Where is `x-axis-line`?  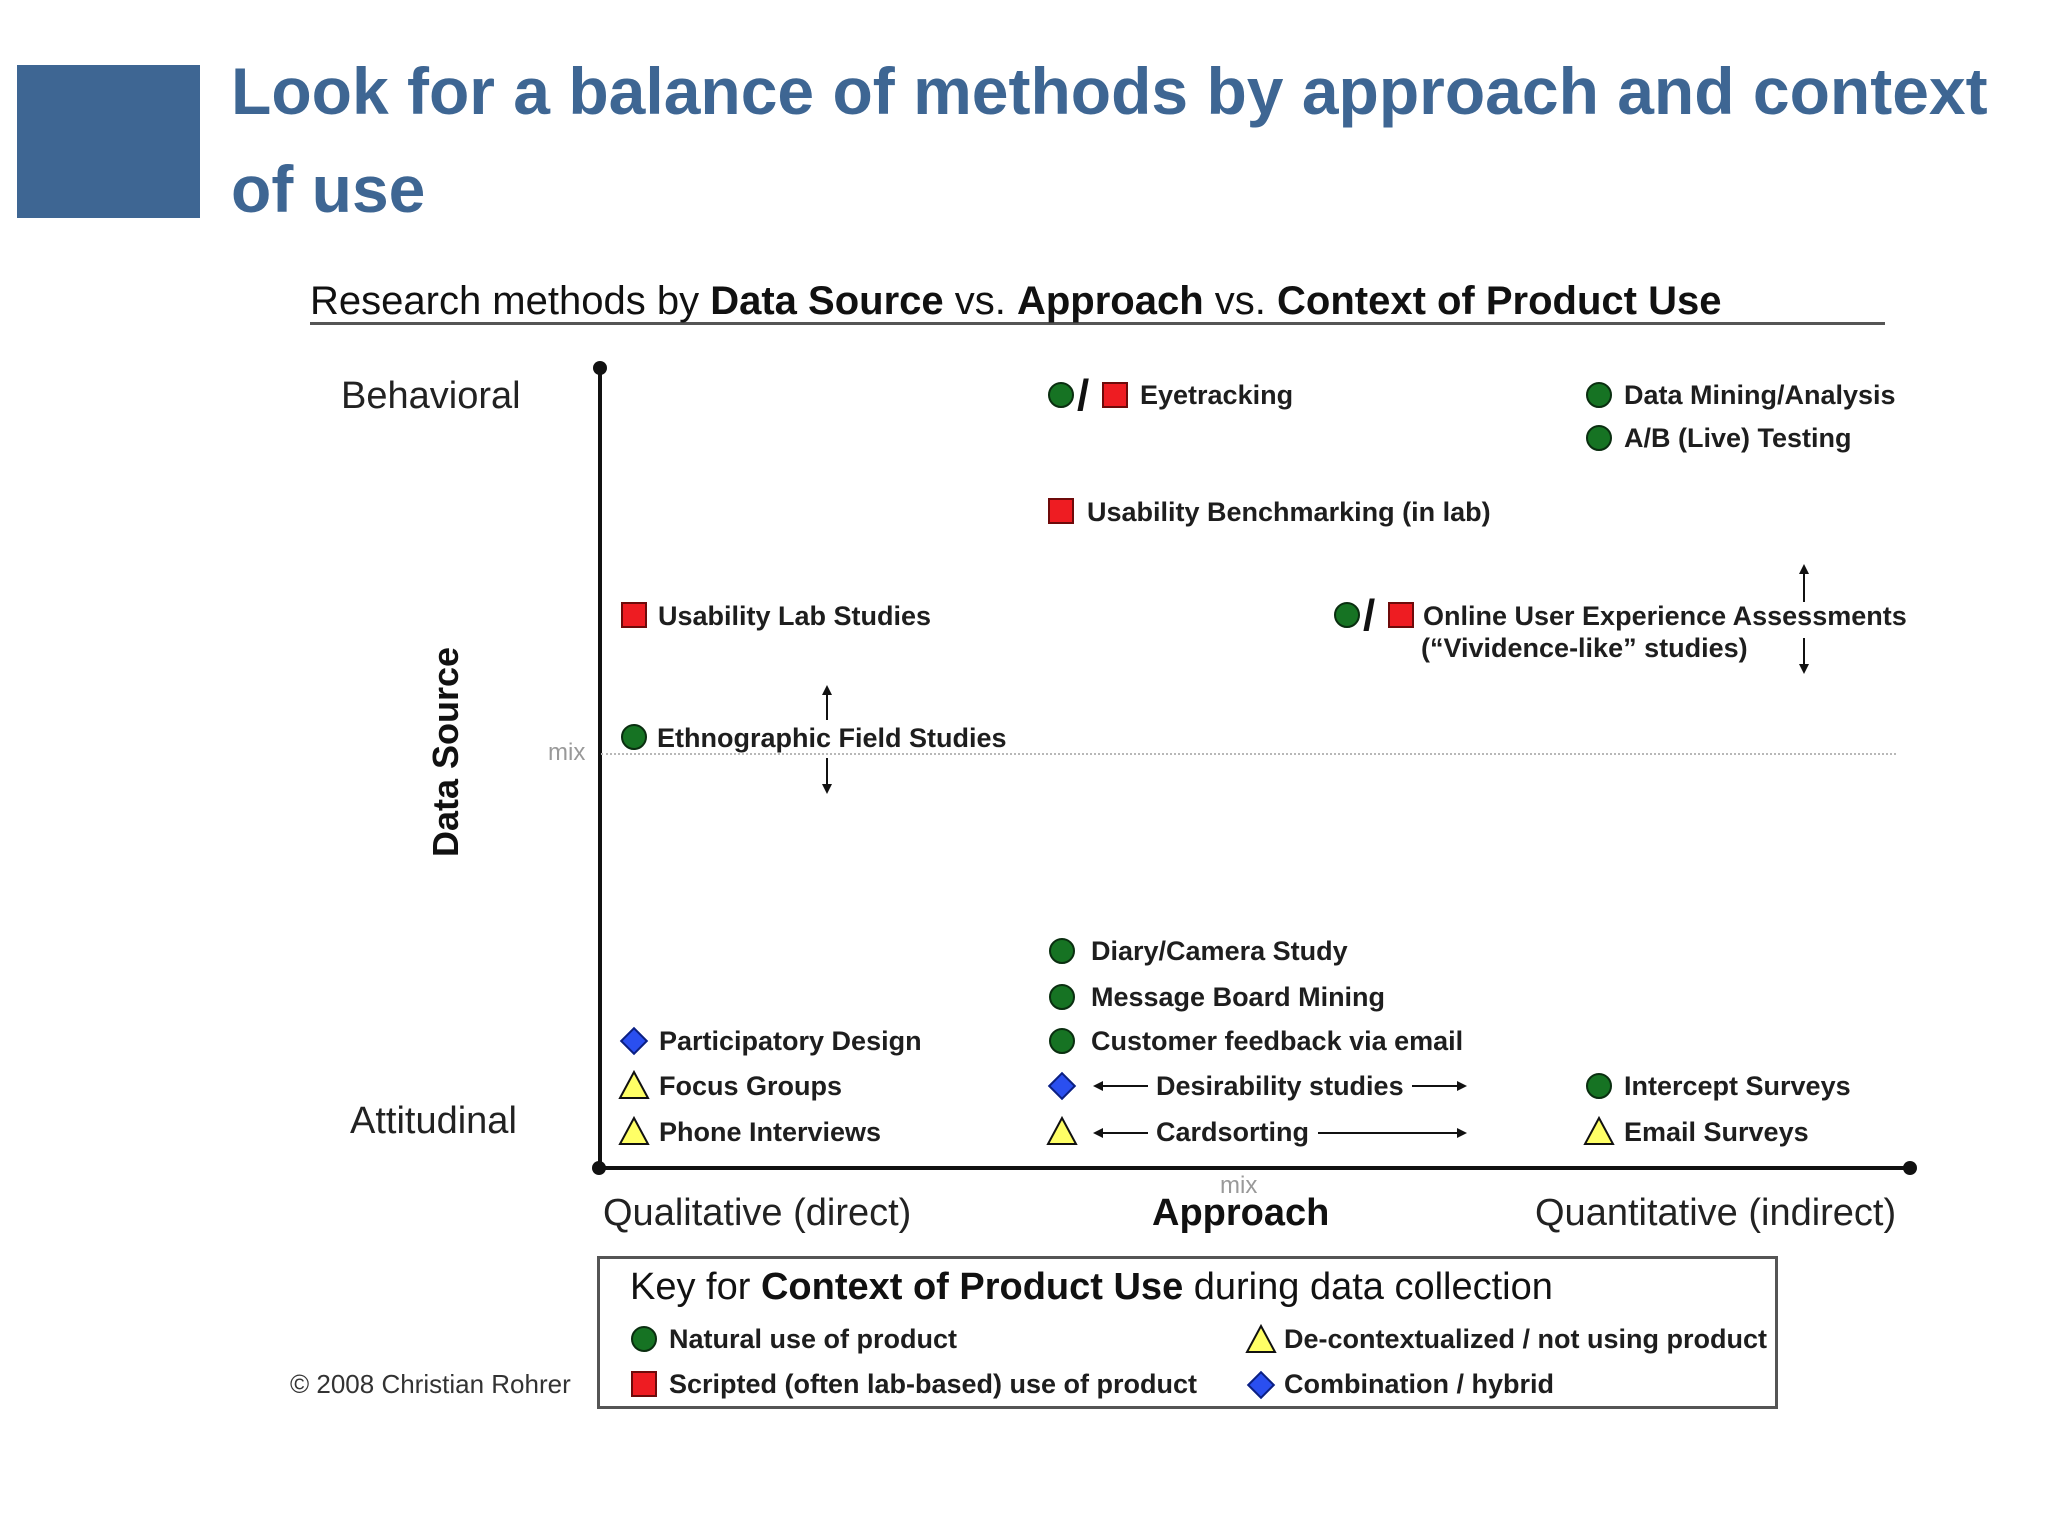
x-axis-line is located at coordinates (1254, 1168).